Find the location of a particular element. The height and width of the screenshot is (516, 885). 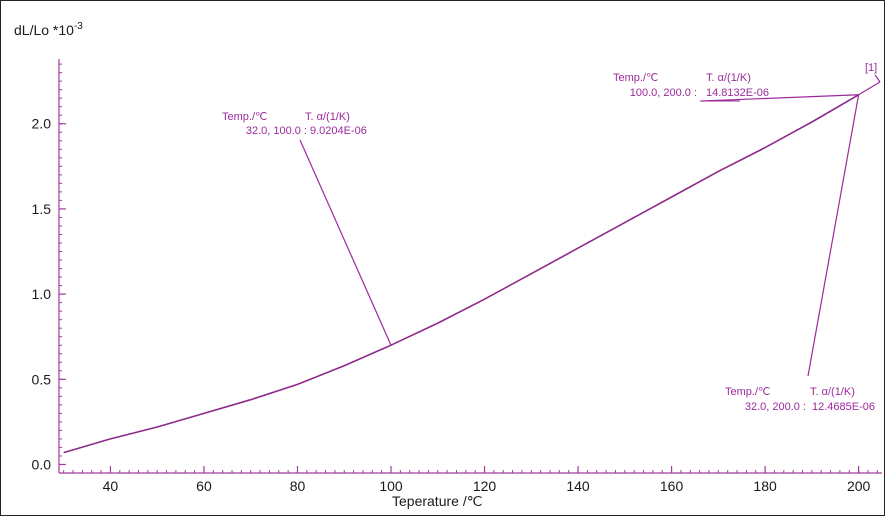

annotation-range: 32.0, 100.0 : is located at coordinates (276, 131).